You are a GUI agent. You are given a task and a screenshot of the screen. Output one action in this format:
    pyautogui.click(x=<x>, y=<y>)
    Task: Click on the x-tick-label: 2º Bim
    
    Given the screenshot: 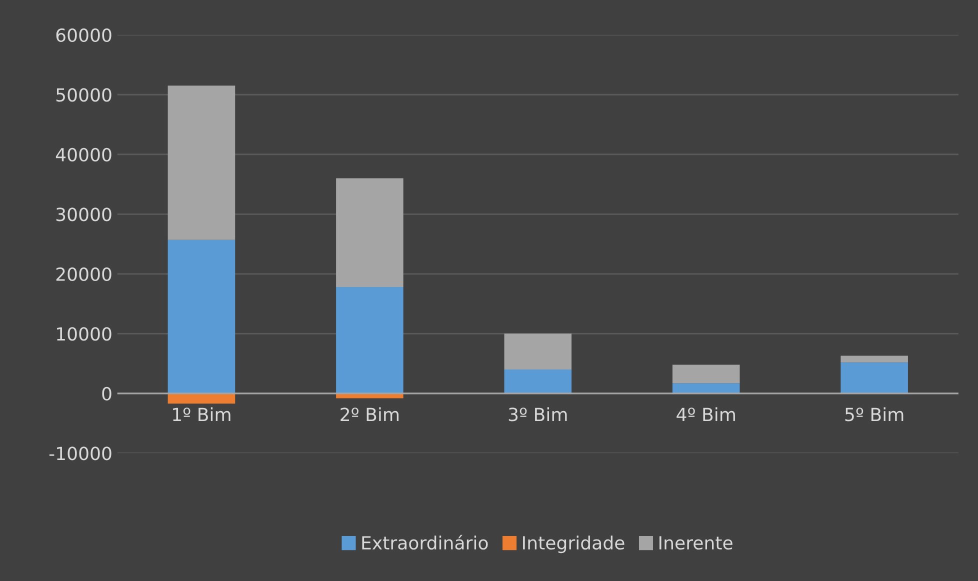 What is the action you would take?
    pyautogui.click(x=369, y=414)
    